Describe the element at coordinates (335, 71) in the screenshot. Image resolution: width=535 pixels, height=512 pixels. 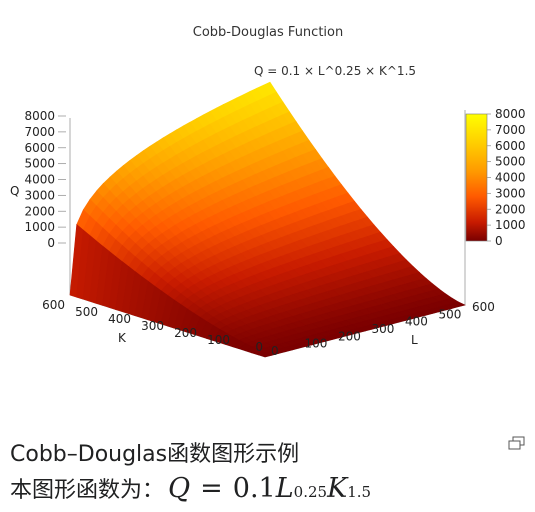
I see `legend-label: Q = 0.1 × L^0.25 × K^1.5` at that location.